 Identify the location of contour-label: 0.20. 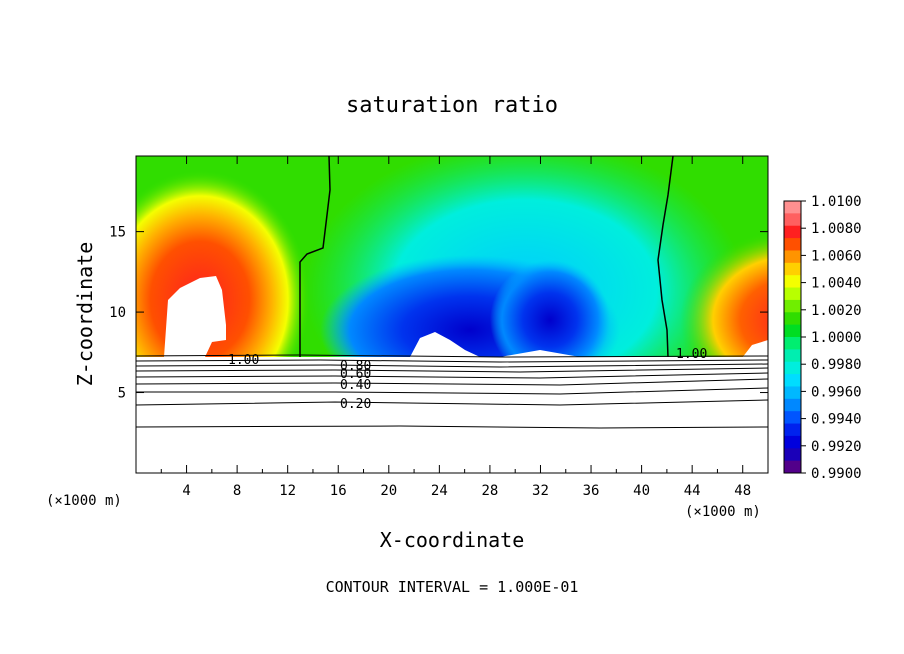
(355, 404).